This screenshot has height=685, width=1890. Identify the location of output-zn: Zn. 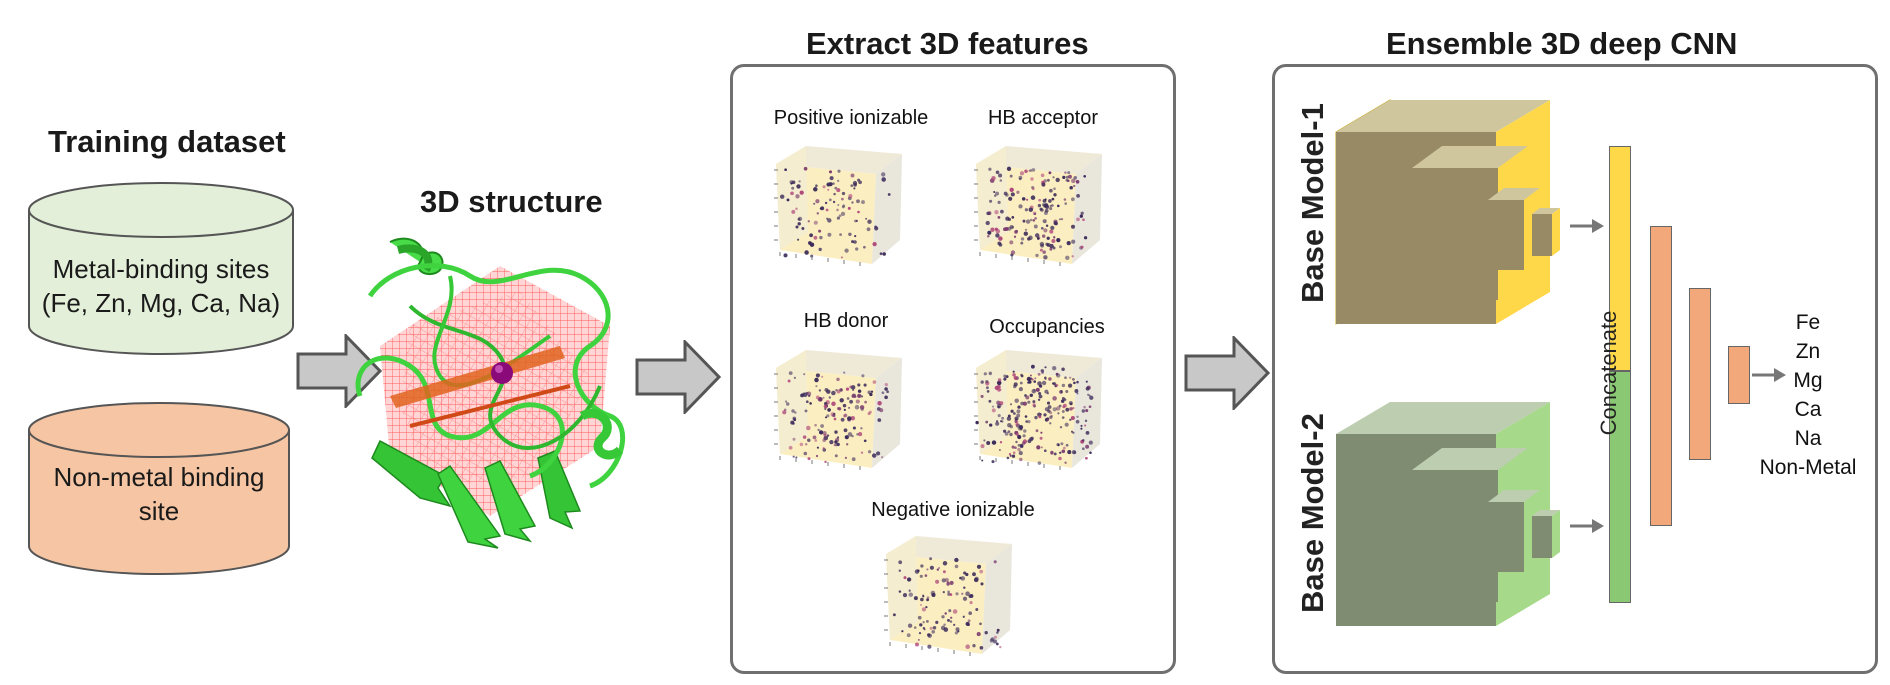
(1808, 351).